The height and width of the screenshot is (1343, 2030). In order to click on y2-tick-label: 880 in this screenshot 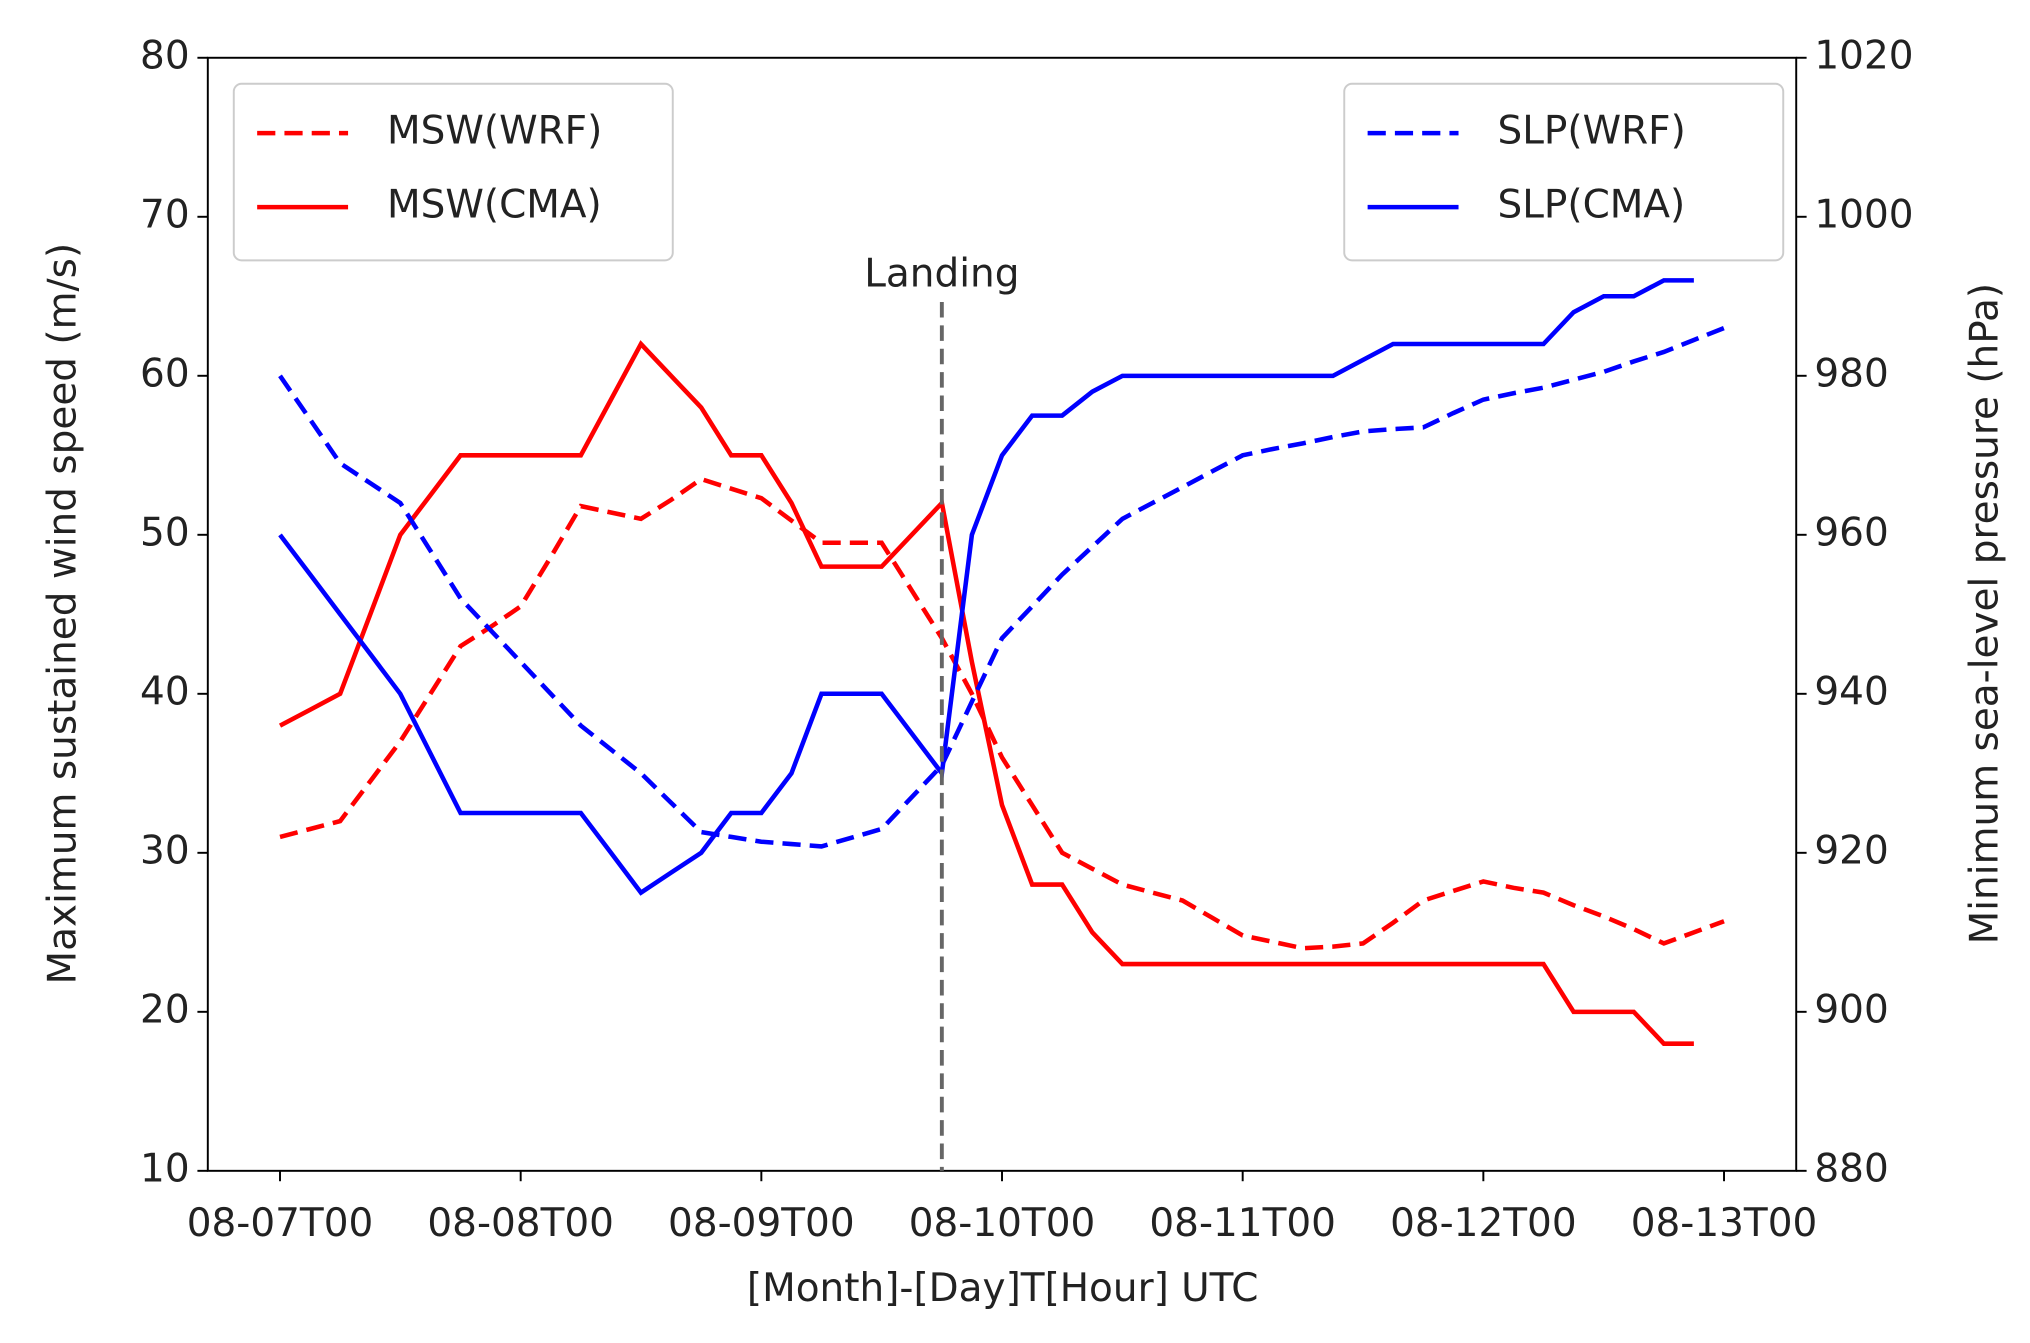, I will do `click(1851, 1168)`.